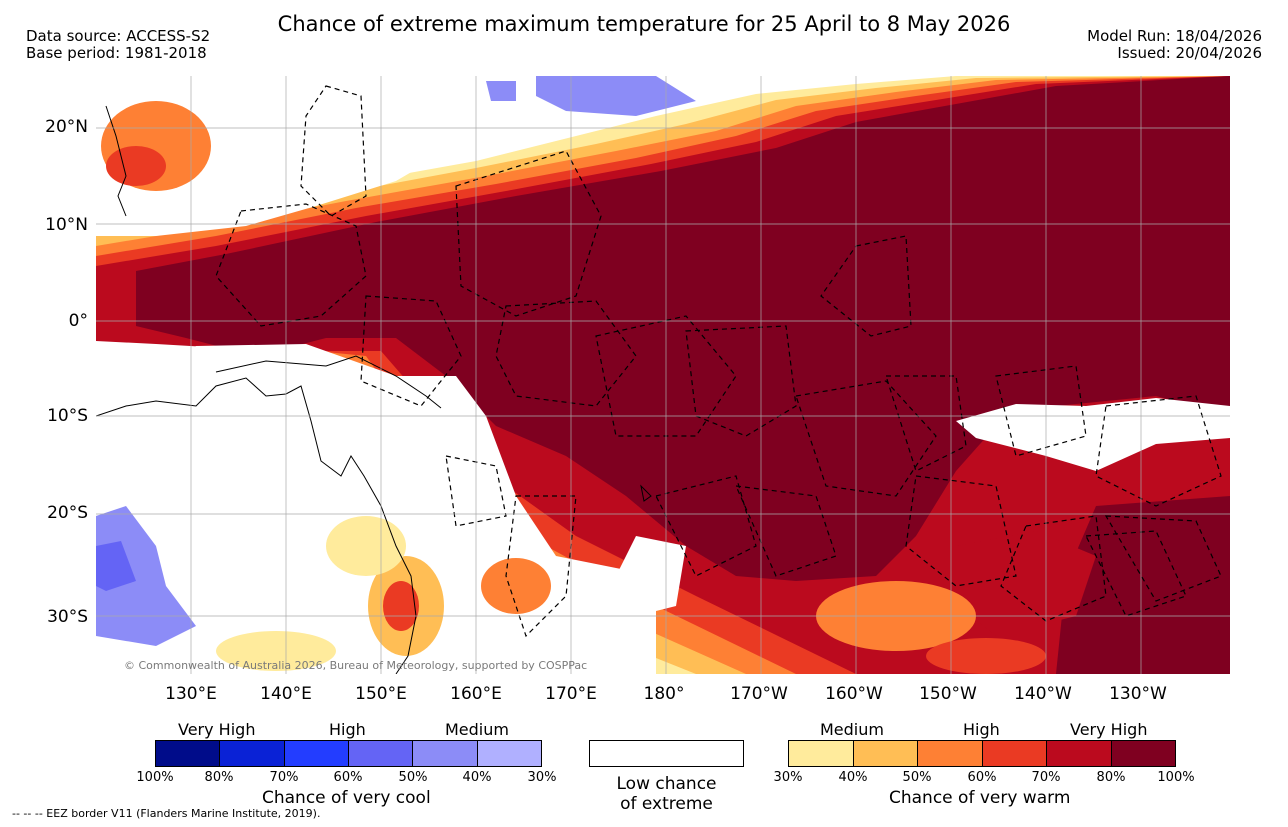 The width and height of the screenshot is (1288, 827). I want to click on lat-tick: 20°N, so click(66, 127).